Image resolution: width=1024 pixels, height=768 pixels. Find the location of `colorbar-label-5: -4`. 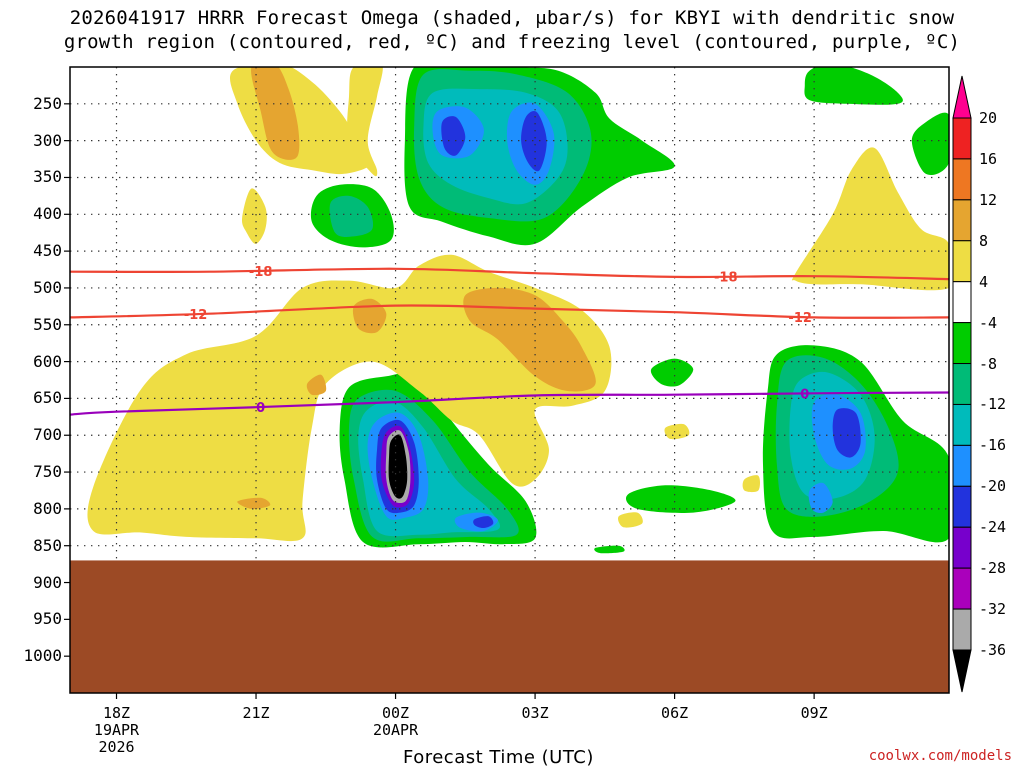

colorbar-label-5: -4 is located at coordinates (988, 322).